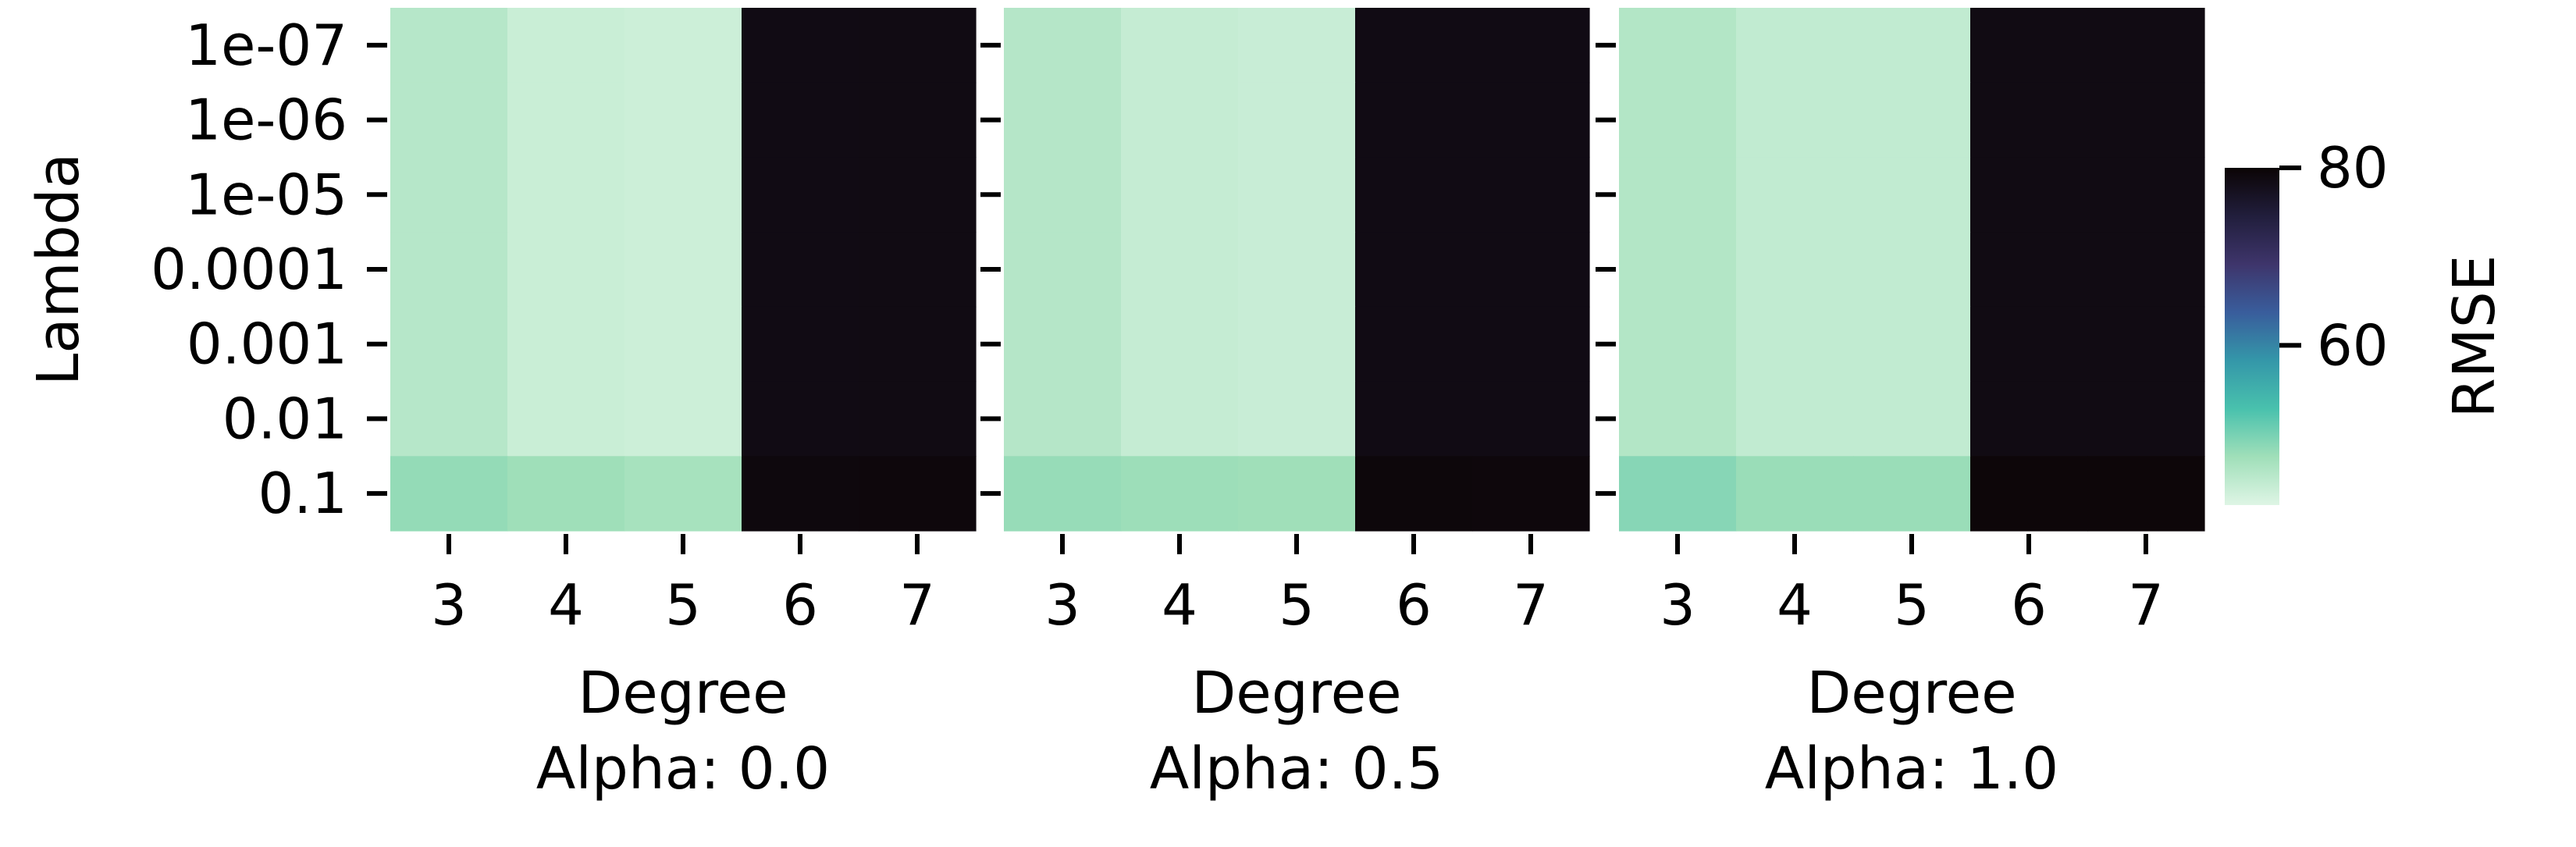 This screenshot has width=2576, height=847. I want to click on colorbar-tick-label: 80, so click(2353, 168).